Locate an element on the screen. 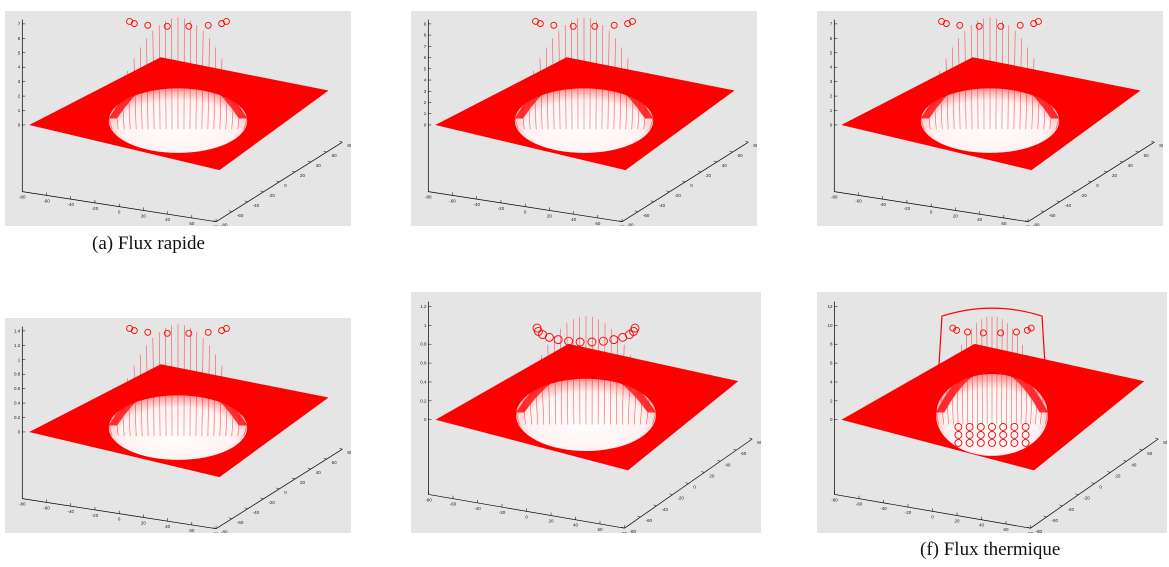  z-tick-label: 0.6 is located at coordinates (17, 388).